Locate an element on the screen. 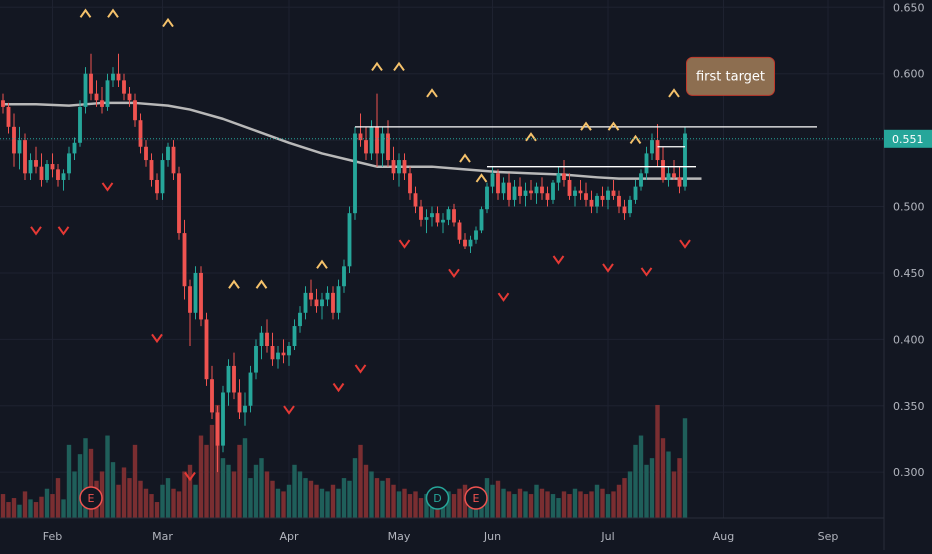 This screenshot has width=932, height=554. price-axis-tick-label: 0.450 is located at coordinates (909, 273).